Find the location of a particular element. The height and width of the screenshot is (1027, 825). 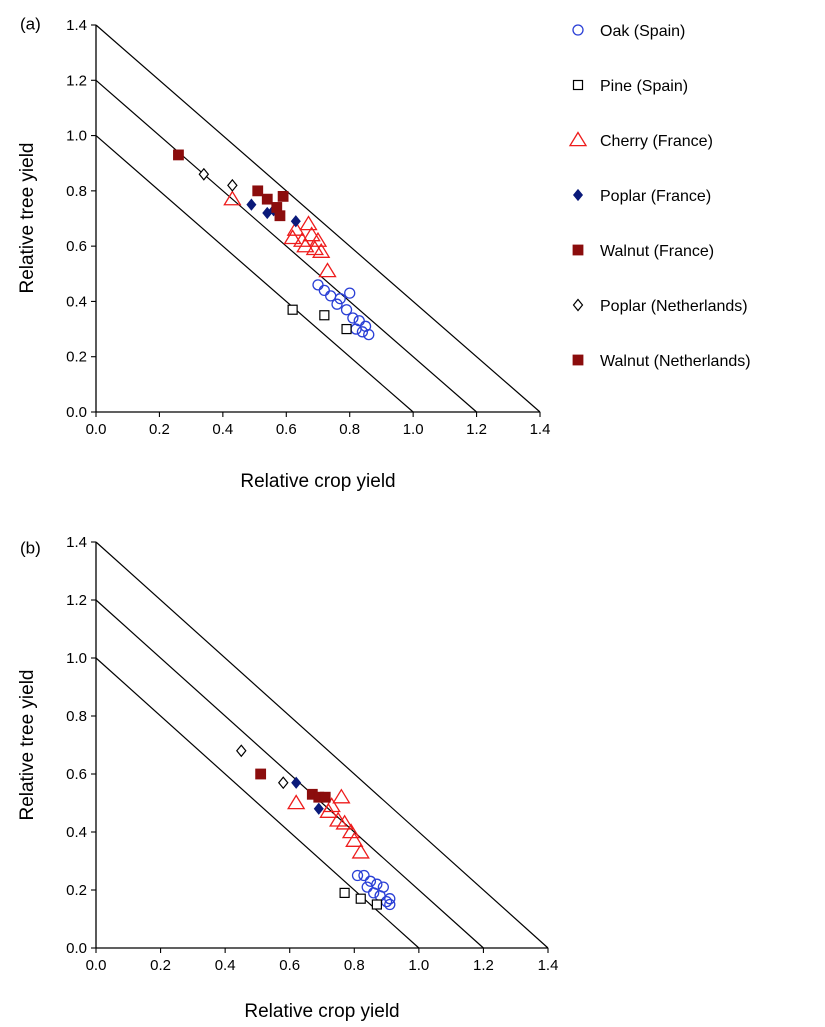

panel-b-label: (b) is located at coordinates (30, 547).